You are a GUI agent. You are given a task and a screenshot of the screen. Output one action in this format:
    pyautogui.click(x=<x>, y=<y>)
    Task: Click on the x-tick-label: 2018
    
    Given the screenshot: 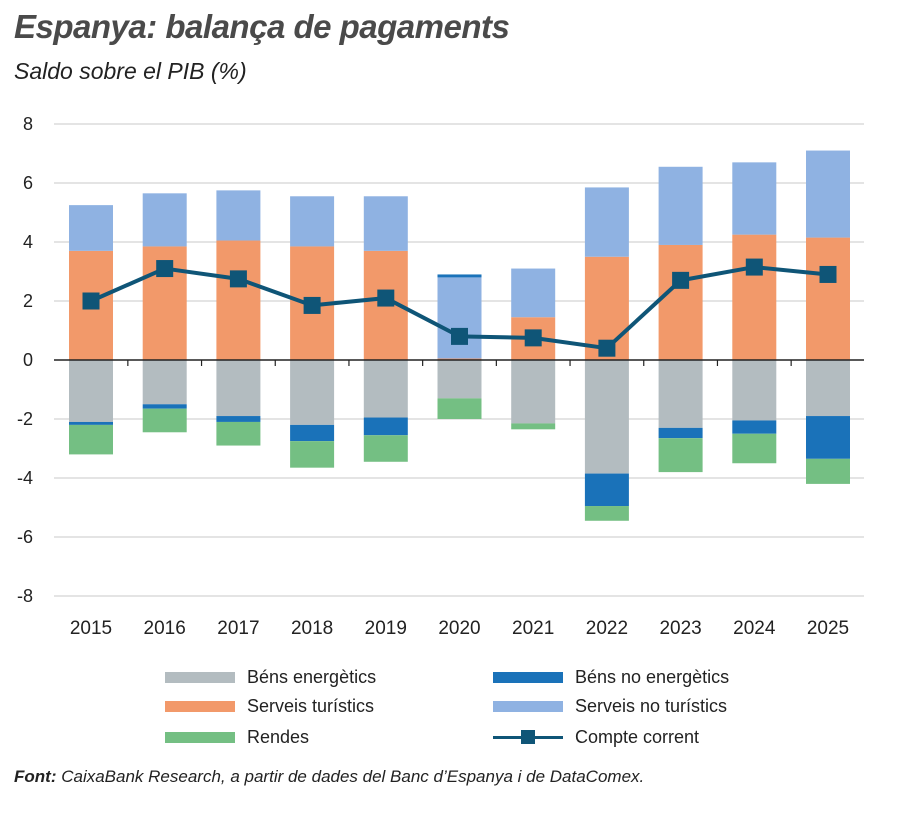 What is the action you would take?
    pyautogui.click(x=312, y=628)
    